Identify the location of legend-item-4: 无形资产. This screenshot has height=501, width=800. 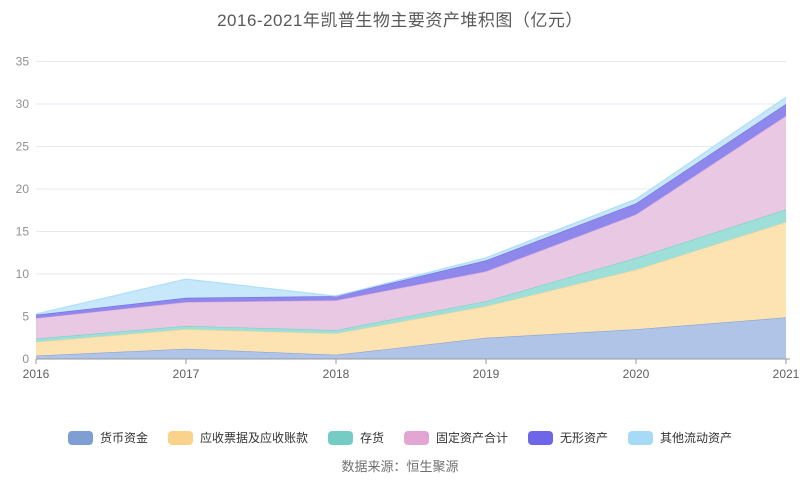
(568, 437).